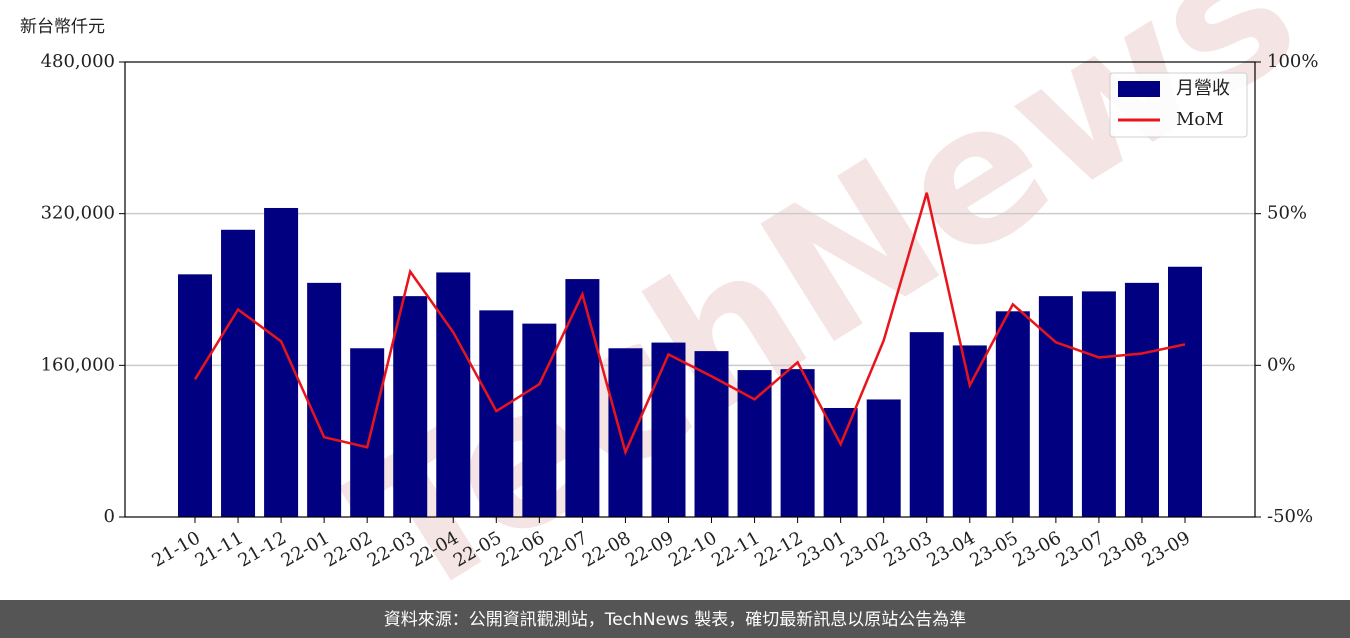 This screenshot has height=638, width=1350. What do you see at coordinates (305, 549) in the screenshot?
I see `x-tick-label: 22-01` at bounding box center [305, 549].